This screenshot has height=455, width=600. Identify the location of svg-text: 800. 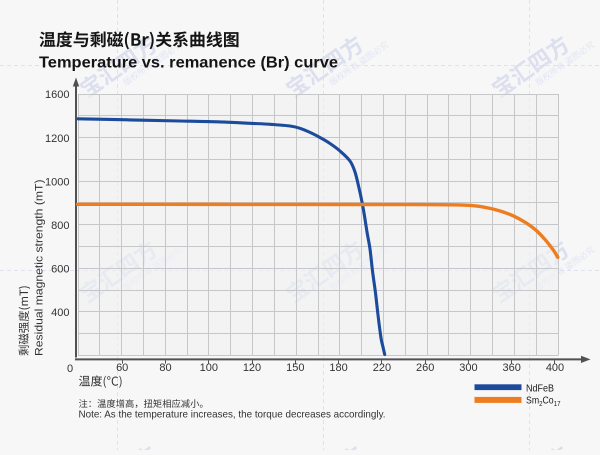
(60, 226).